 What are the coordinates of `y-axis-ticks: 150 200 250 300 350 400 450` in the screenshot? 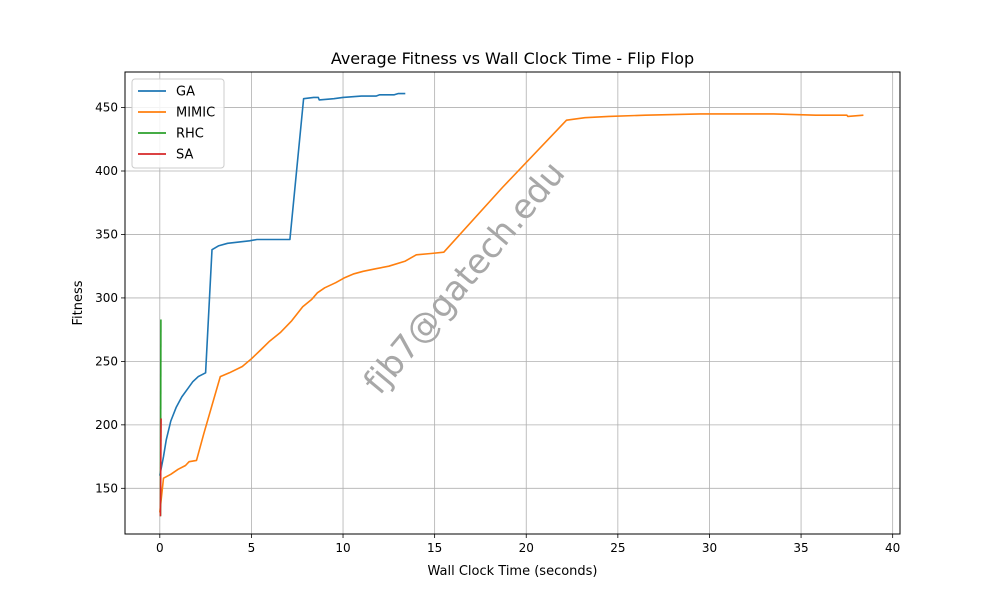 It's located at (110, 298).